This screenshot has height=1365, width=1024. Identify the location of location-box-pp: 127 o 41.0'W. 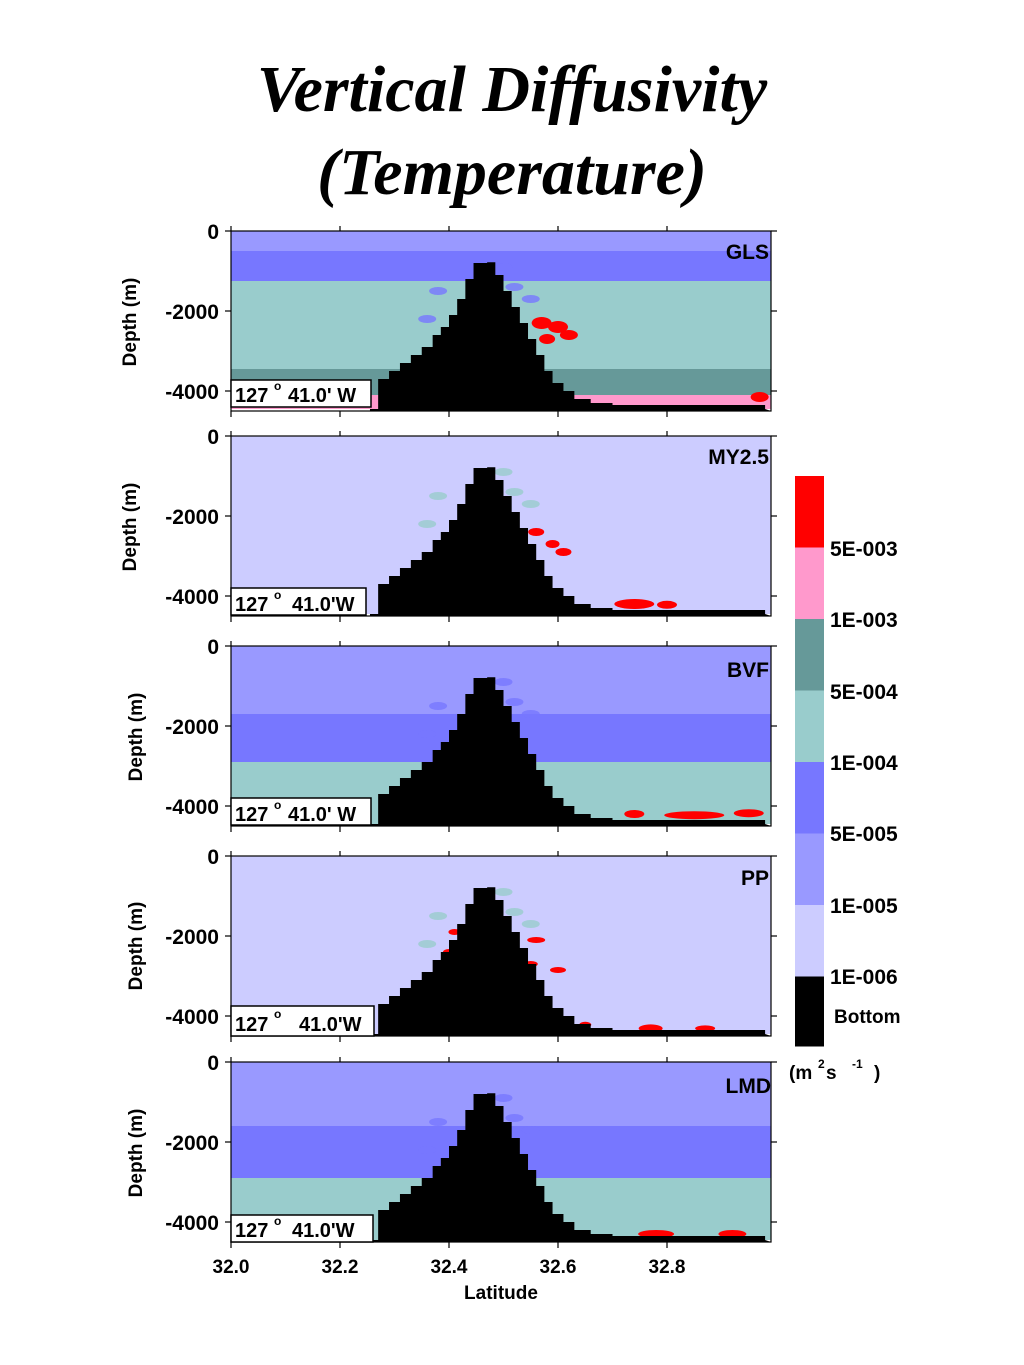
(302, 1021).